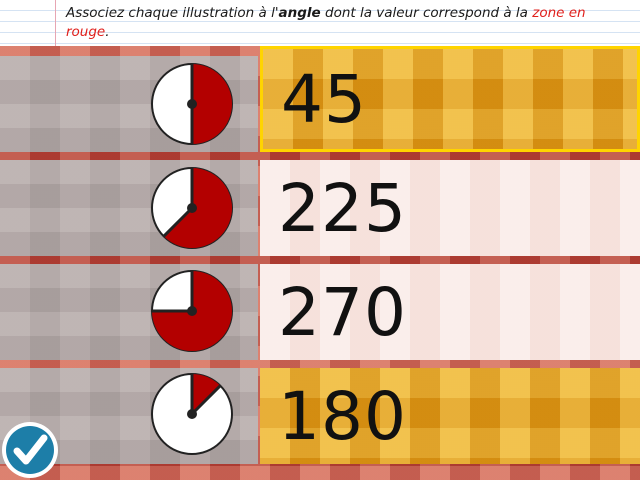 This screenshot has height=480, width=640. What do you see at coordinates (342, 312) in the screenshot?
I see `answer-value: 270` at bounding box center [342, 312].